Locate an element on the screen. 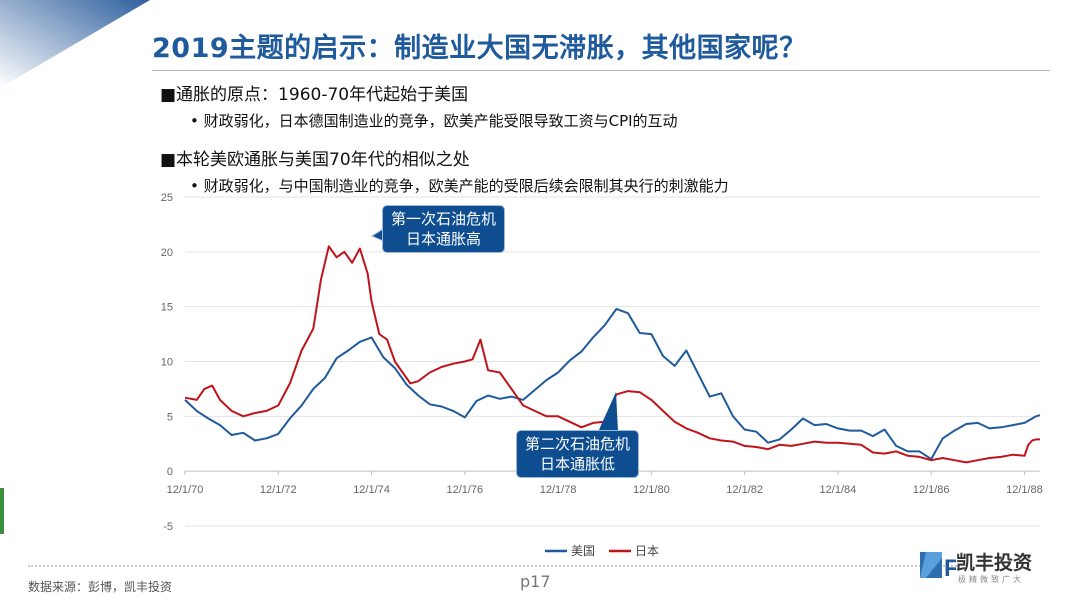  x-tick-label: 12/1/82 is located at coordinates (744, 490).